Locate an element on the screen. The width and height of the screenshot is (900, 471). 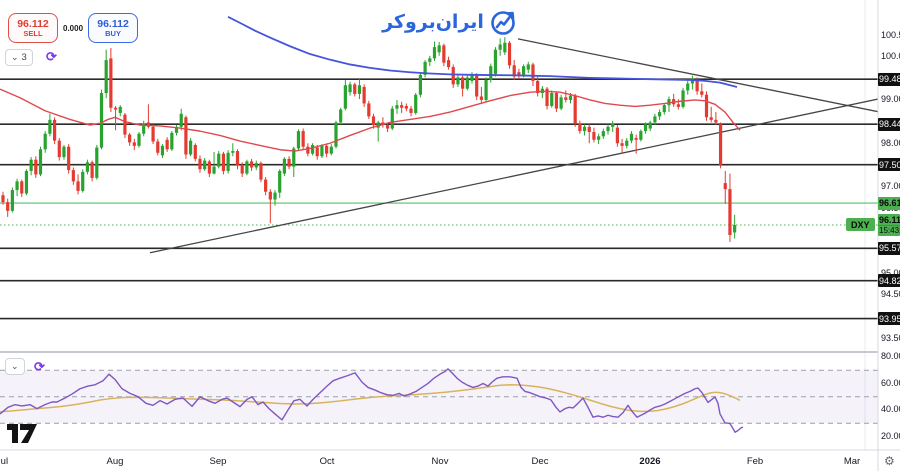
price-line-badge: 99.480 is located at coordinates (889, 79).